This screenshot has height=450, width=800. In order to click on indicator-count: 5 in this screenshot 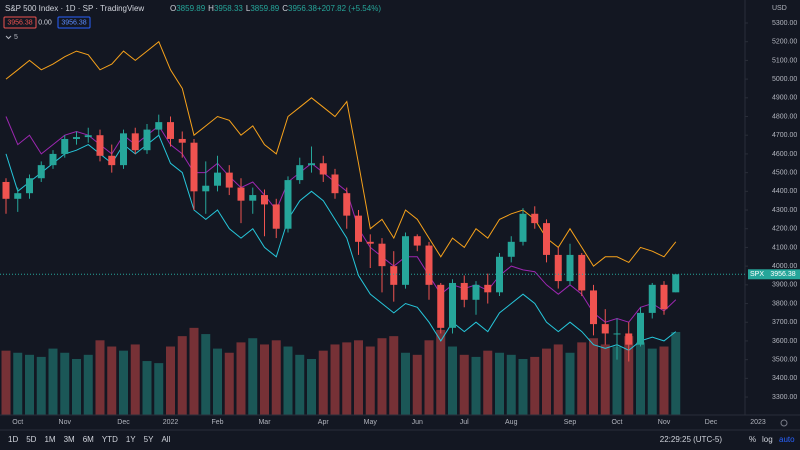, I will do `click(16, 37)`.